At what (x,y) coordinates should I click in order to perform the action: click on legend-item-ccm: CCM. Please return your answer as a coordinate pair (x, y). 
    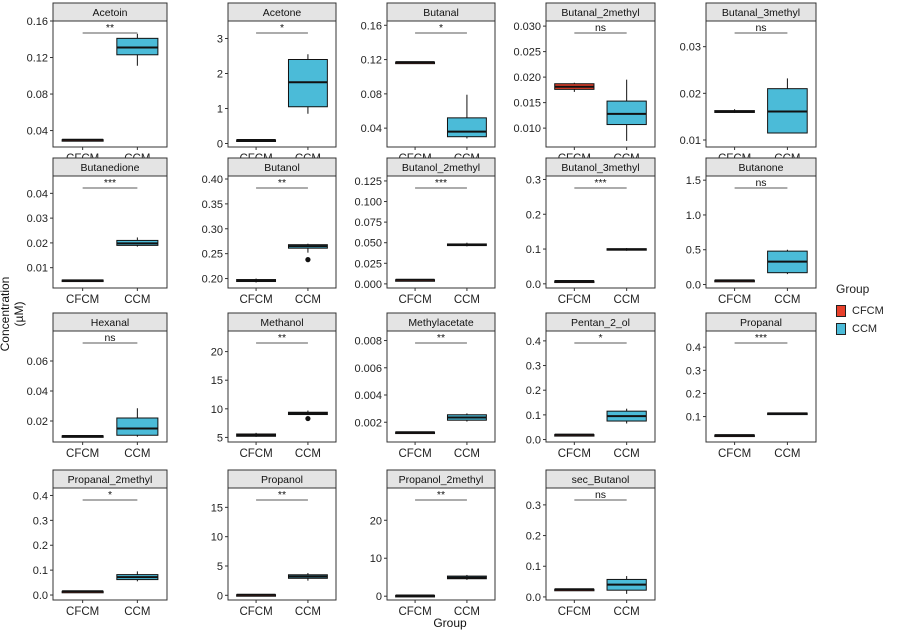
    Looking at the image, I should click on (860, 329).